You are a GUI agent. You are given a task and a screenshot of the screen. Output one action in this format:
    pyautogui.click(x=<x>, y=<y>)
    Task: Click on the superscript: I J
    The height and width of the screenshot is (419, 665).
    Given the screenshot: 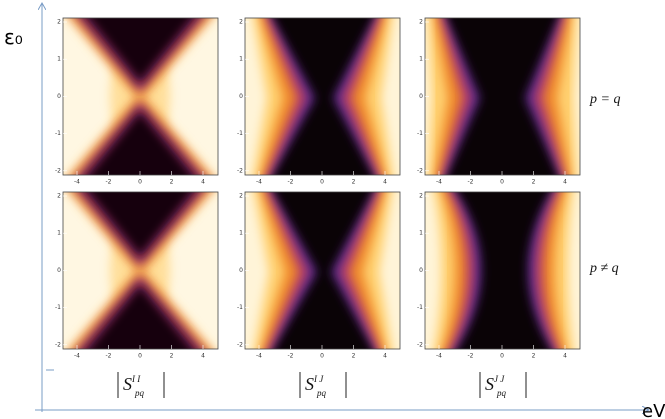 What is the action you would take?
    pyautogui.click(x=318, y=379)
    